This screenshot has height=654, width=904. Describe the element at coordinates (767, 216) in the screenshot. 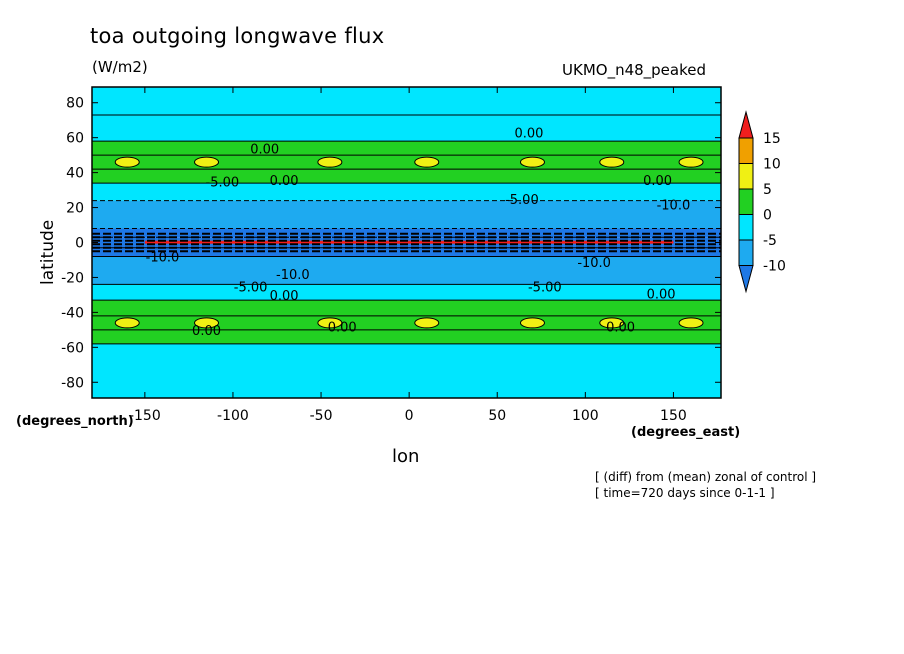

I see `colorbar-label: 0` at that location.